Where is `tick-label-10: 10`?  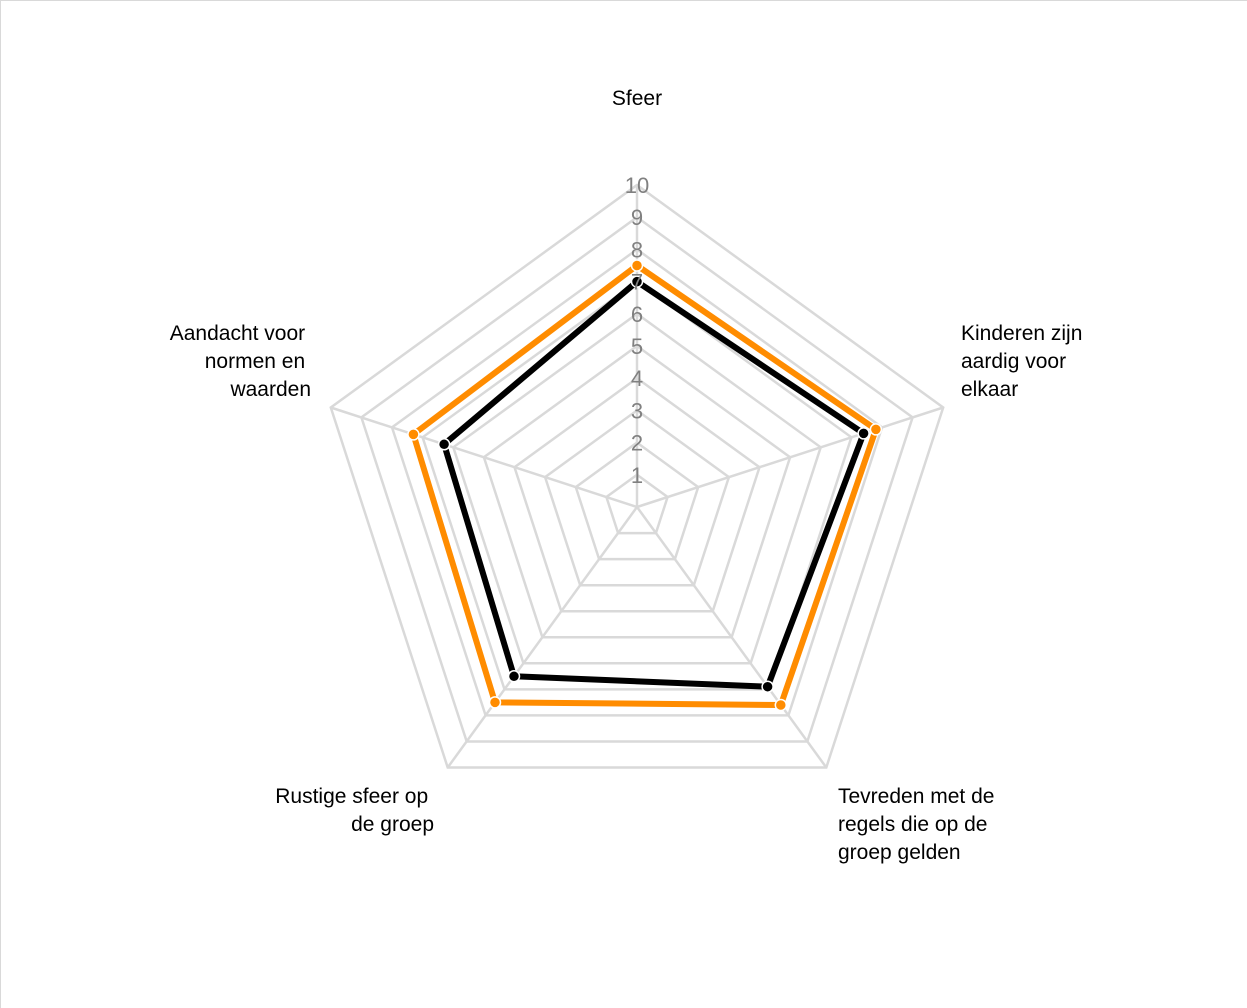
tick-label-10: 10 is located at coordinates (637, 185).